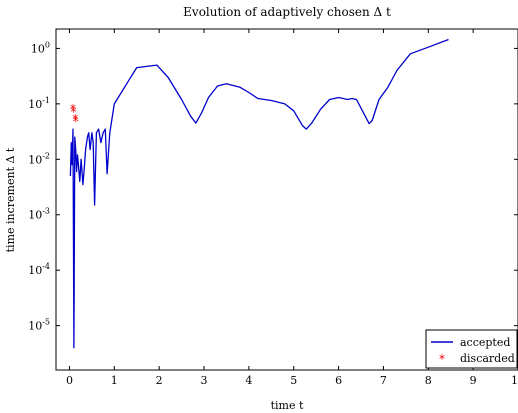  What do you see at coordinates (39, 103) in the screenshot?
I see `y-tick-label: 10⁻¹` at bounding box center [39, 103].